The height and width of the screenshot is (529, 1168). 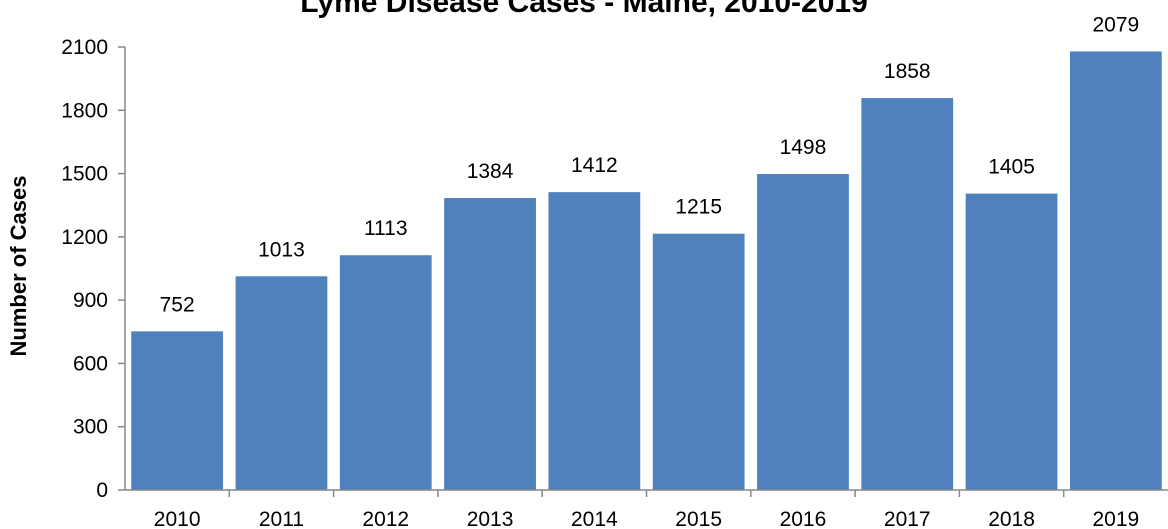 What do you see at coordinates (1115, 518) in the screenshot?
I see `x-tick-label-2019: 2019` at bounding box center [1115, 518].